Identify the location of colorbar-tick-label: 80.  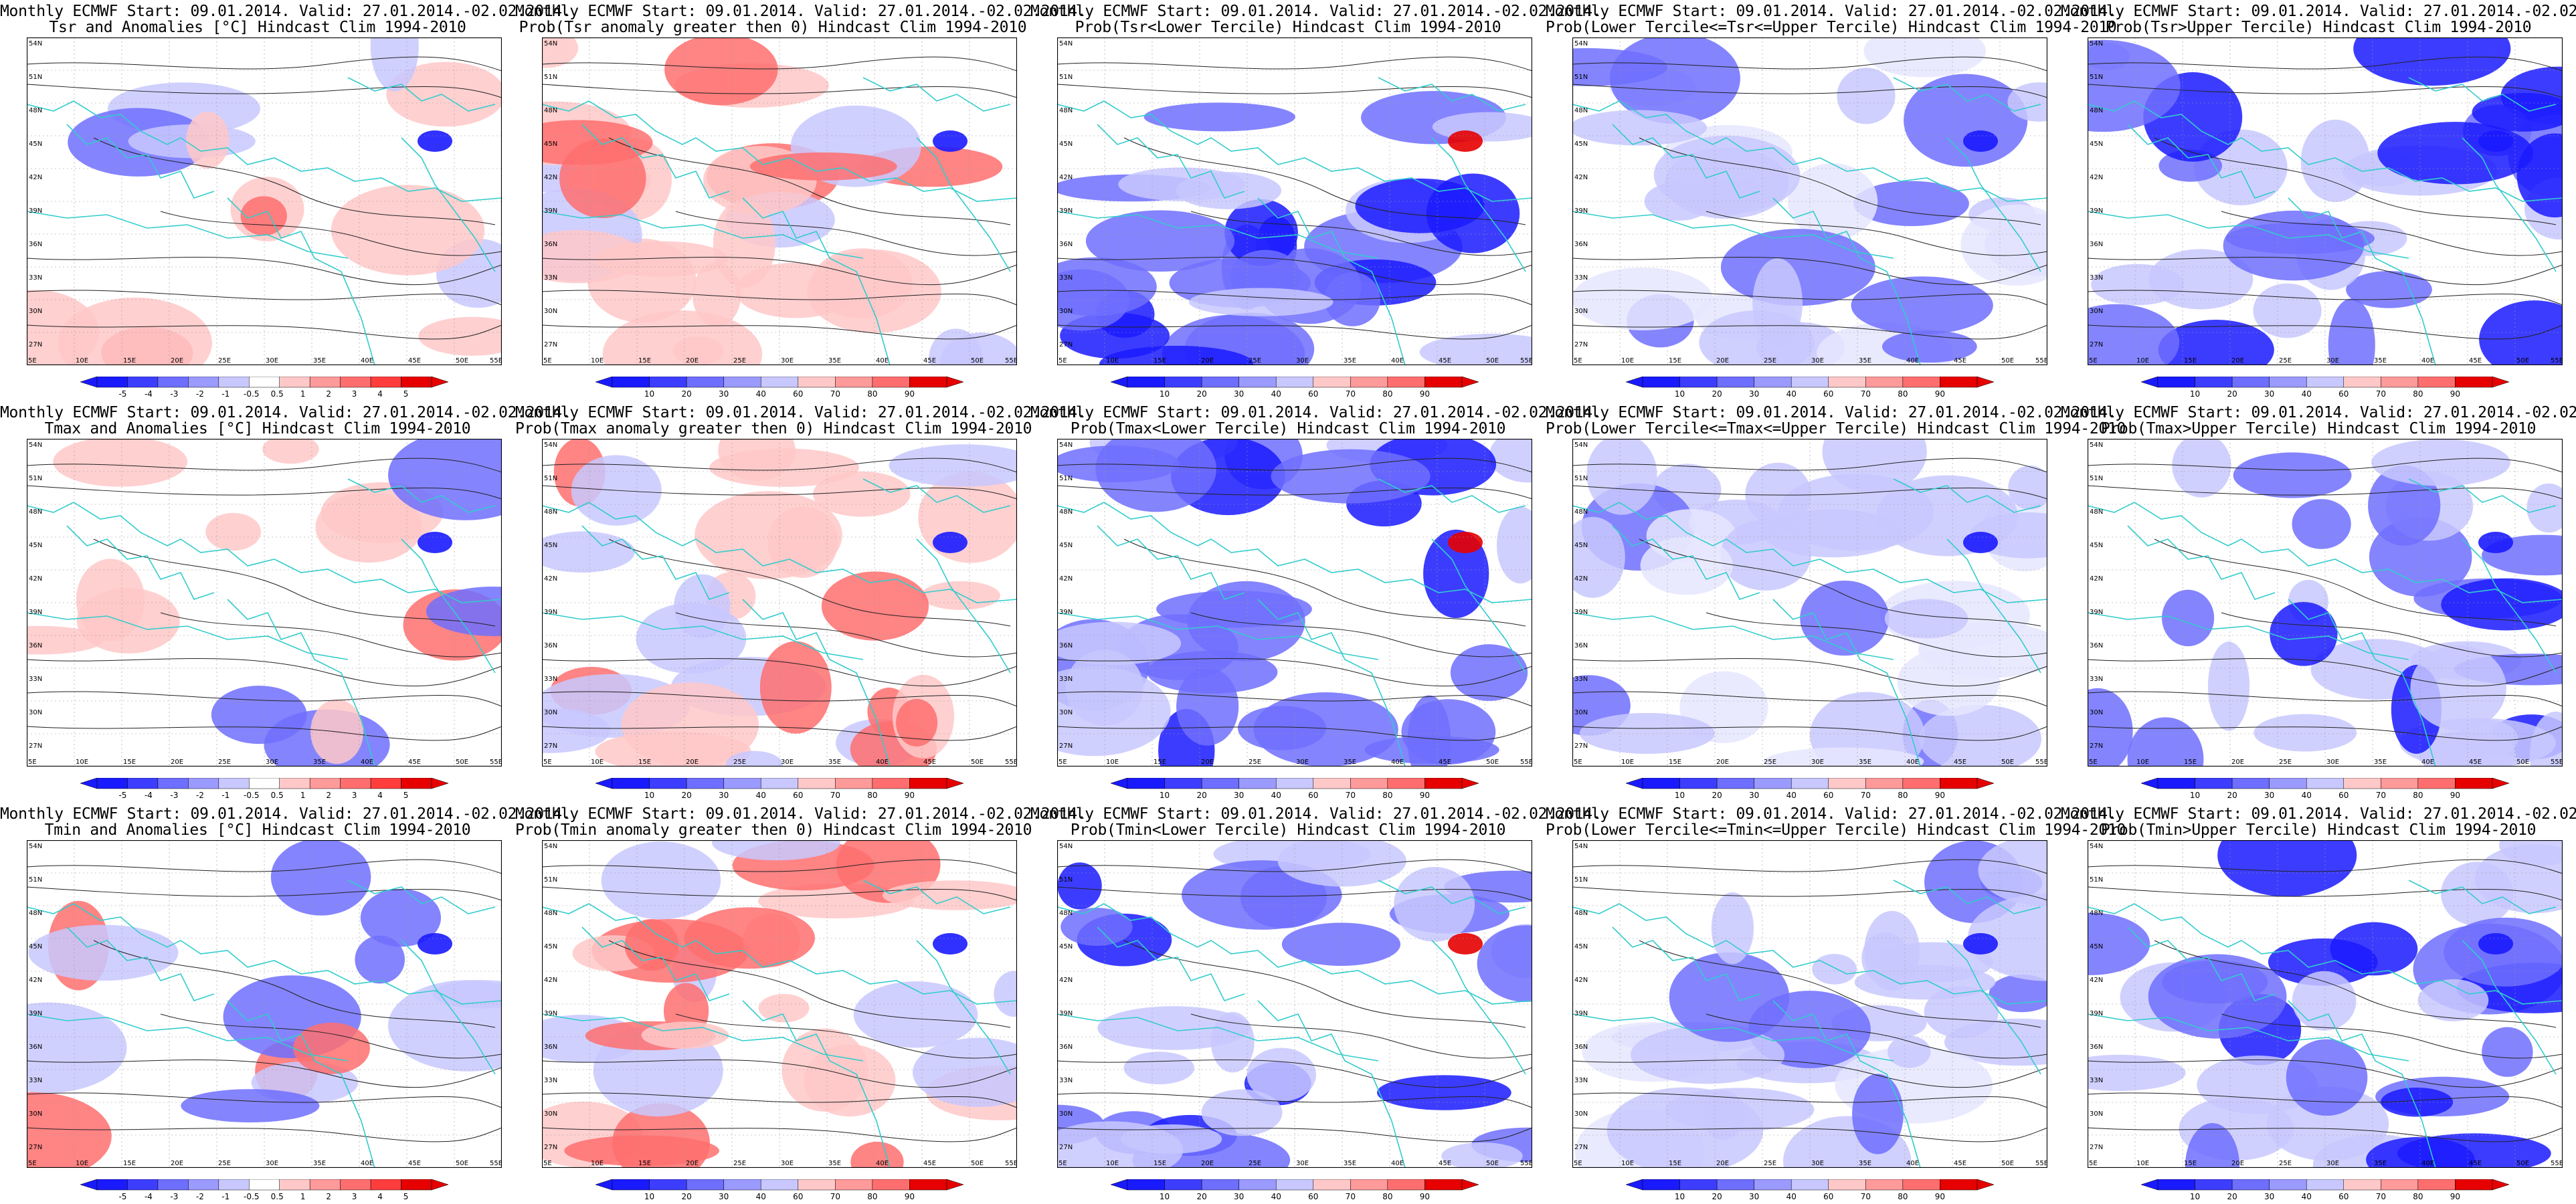
(872, 1196).